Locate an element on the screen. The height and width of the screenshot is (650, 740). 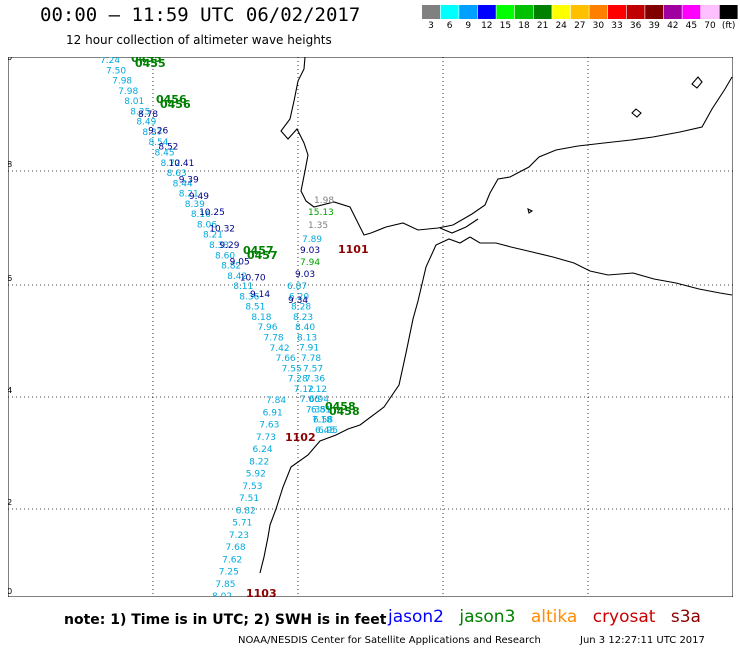
swh-value-cyan: 8.49 is located at coordinates (146, 123).